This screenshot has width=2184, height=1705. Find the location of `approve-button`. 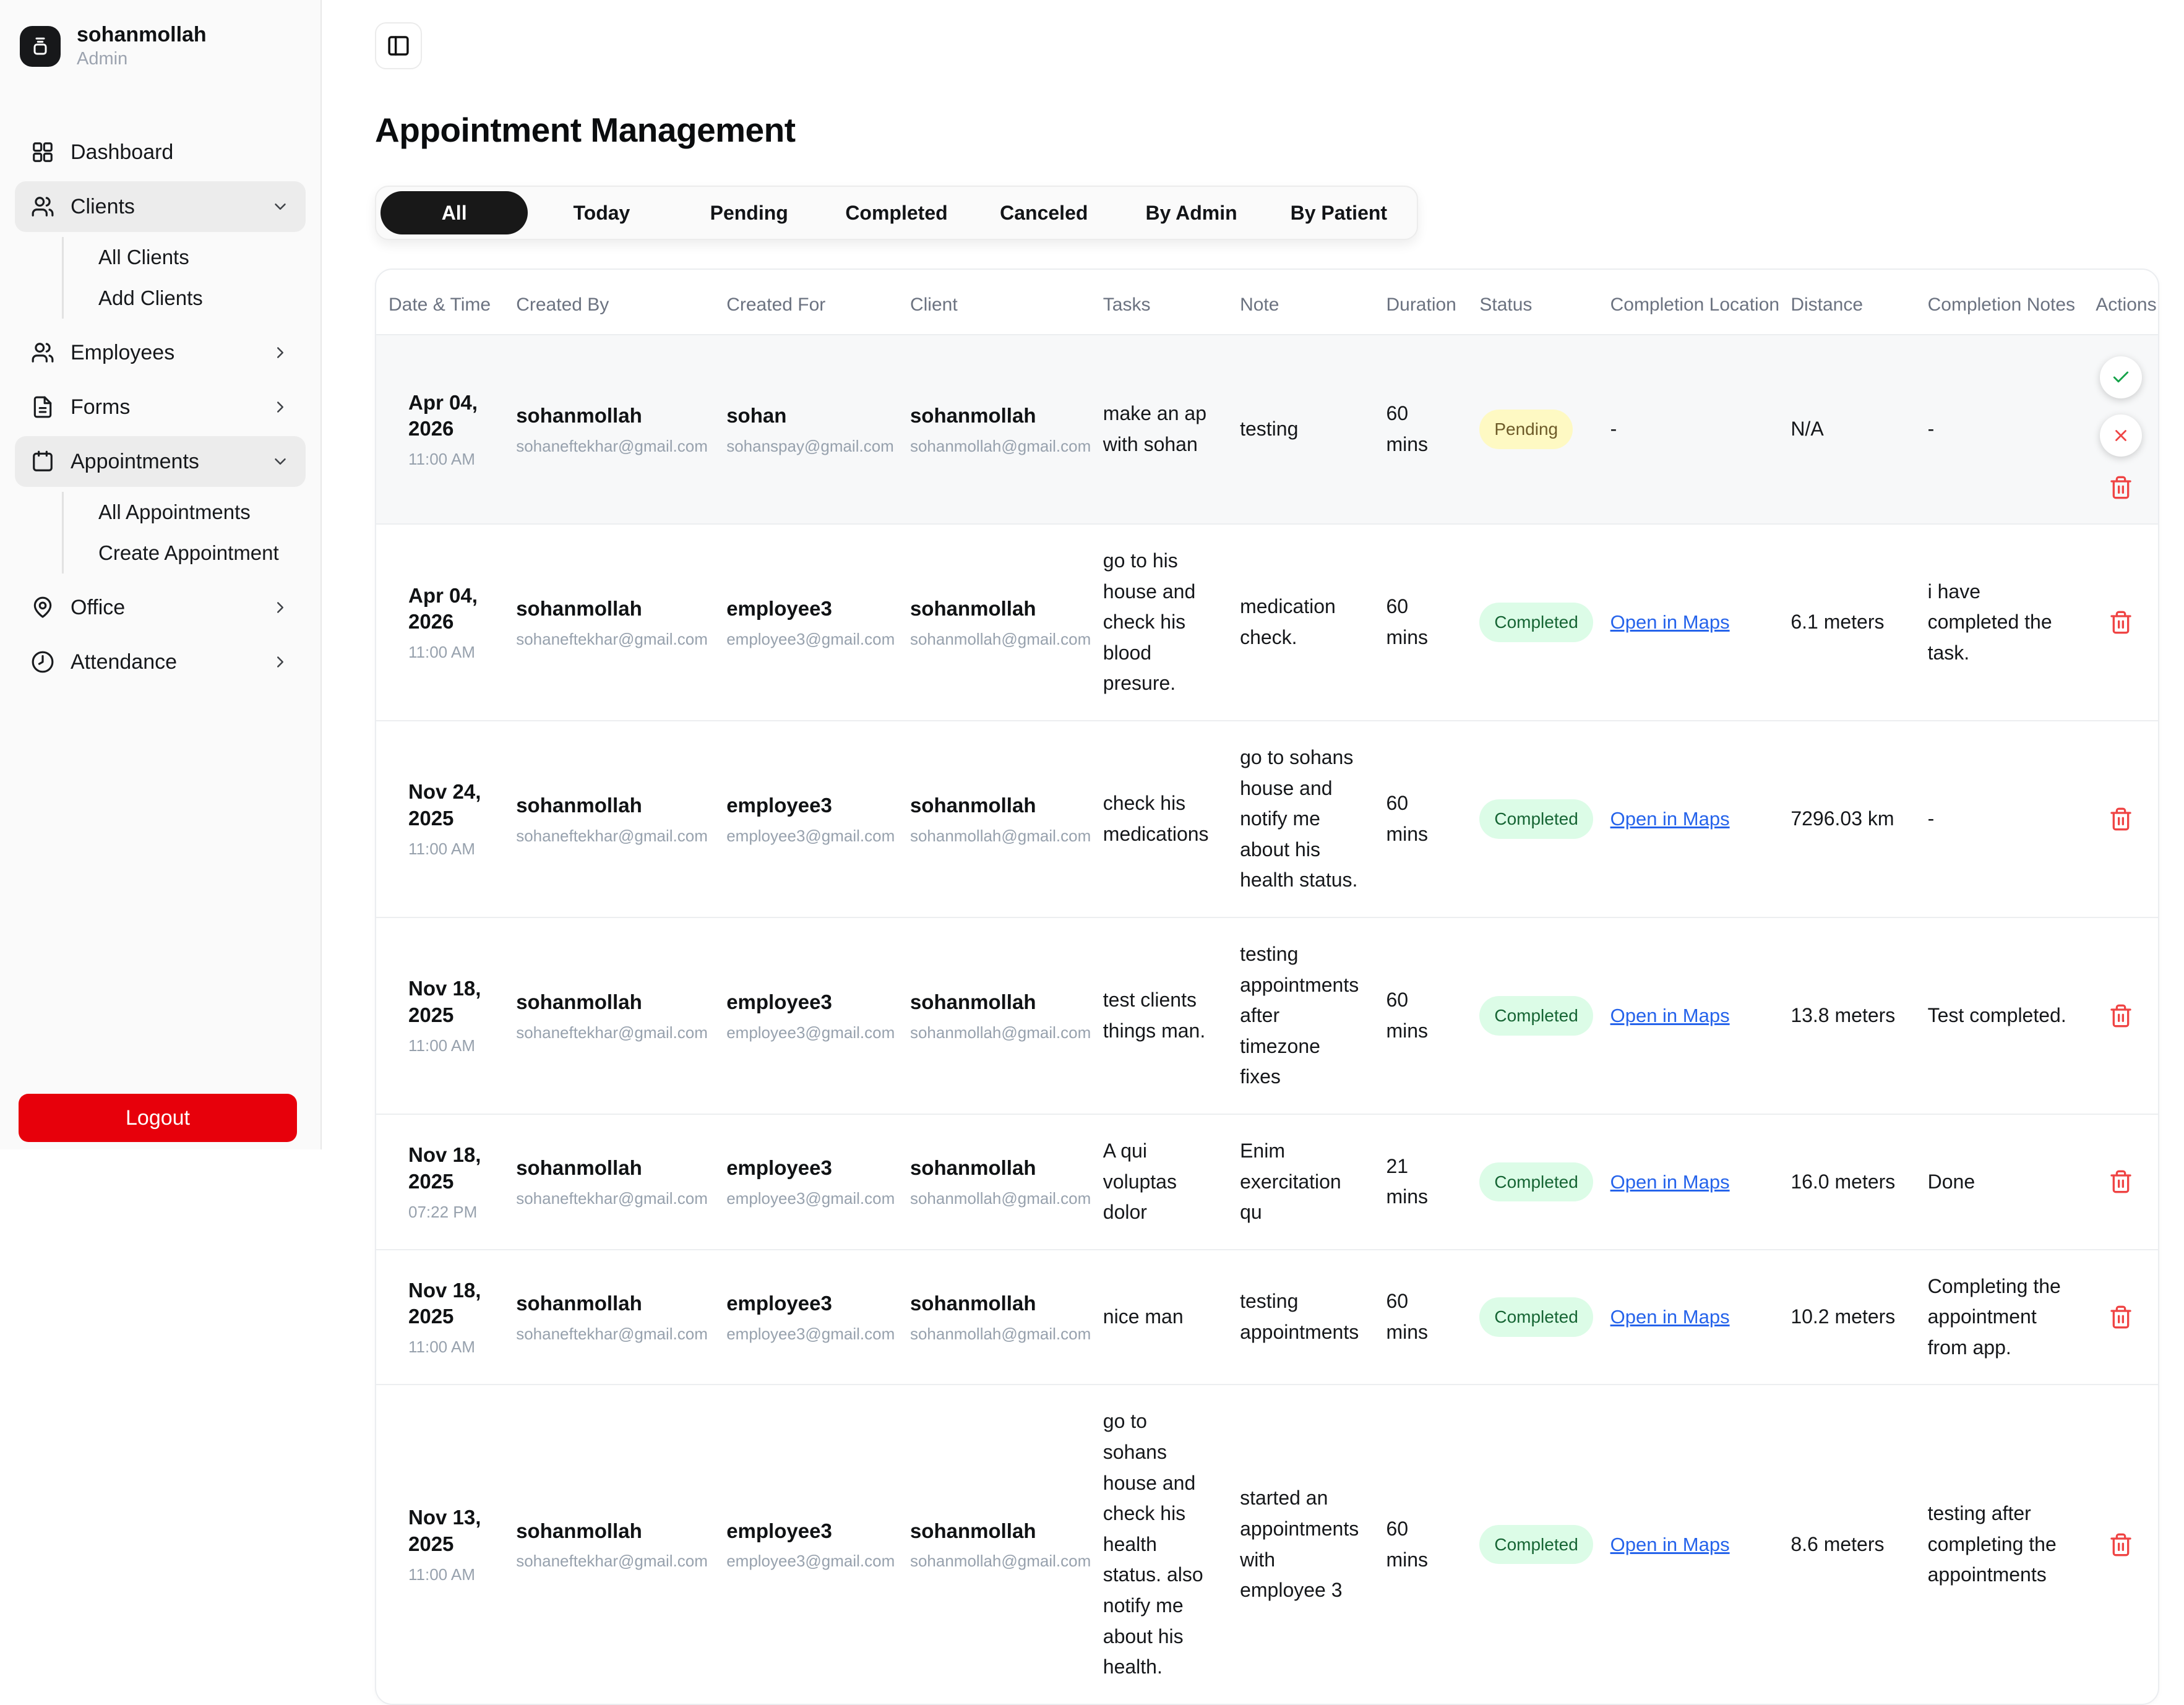

approve-button is located at coordinates (2120, 377).